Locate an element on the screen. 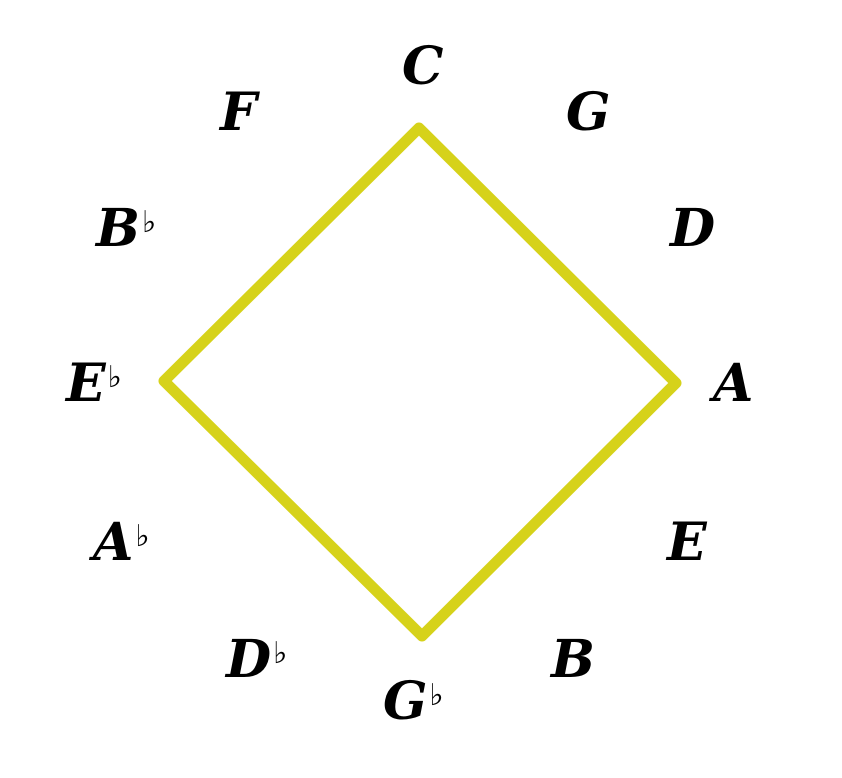 The width and height of the screenshot is (842, 778). note-label-f: F is located at coordinates (239, 112).